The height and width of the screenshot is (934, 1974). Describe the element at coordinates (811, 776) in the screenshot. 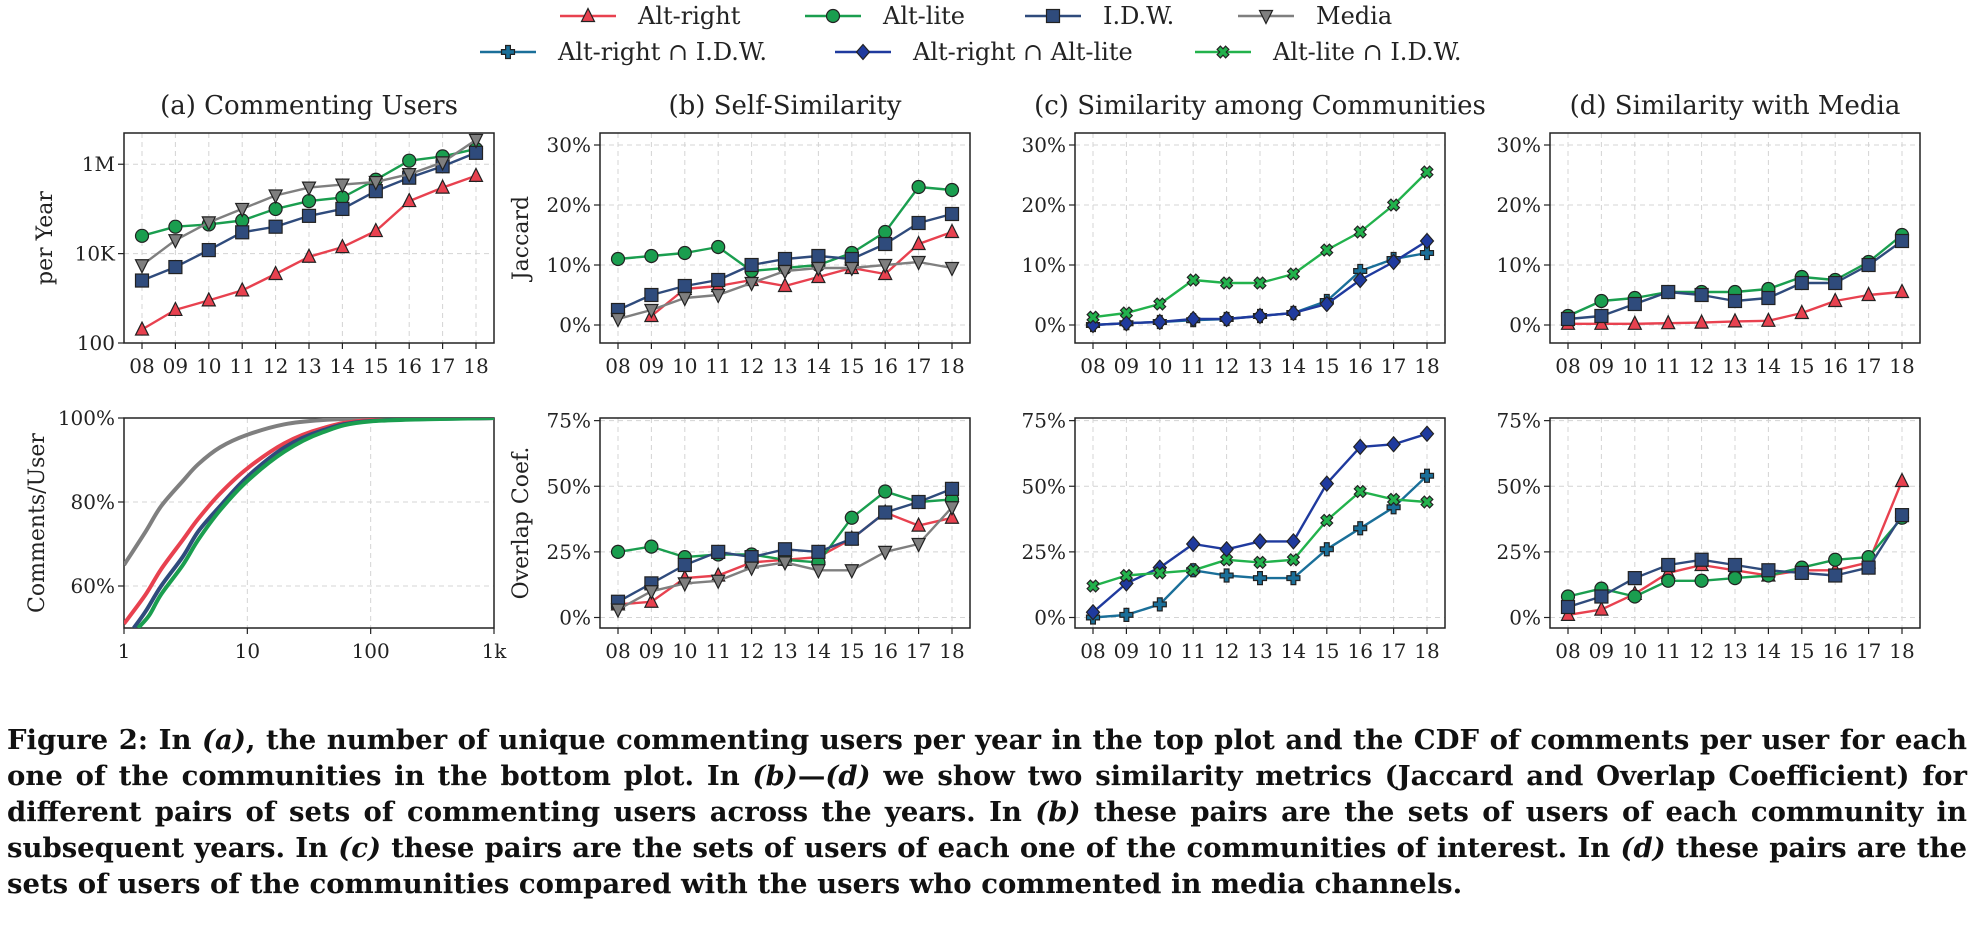

I see `caption-part: —` at that location.